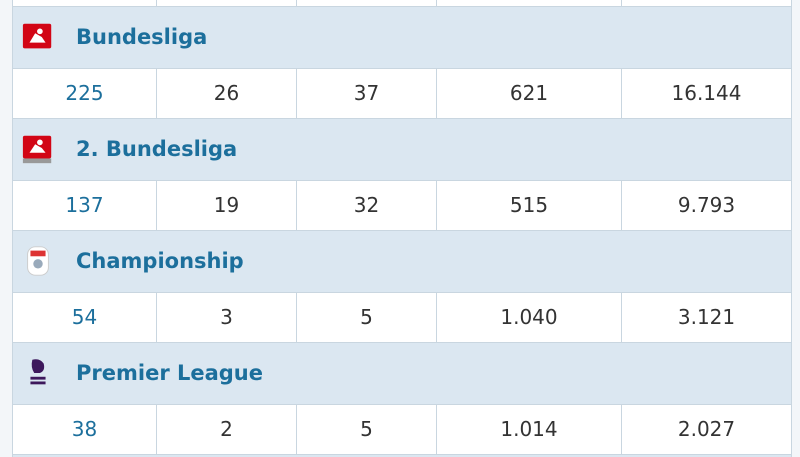 This screenshot has height=457, width=800. I want to click on stat-cell: 3, so click(226, 317).